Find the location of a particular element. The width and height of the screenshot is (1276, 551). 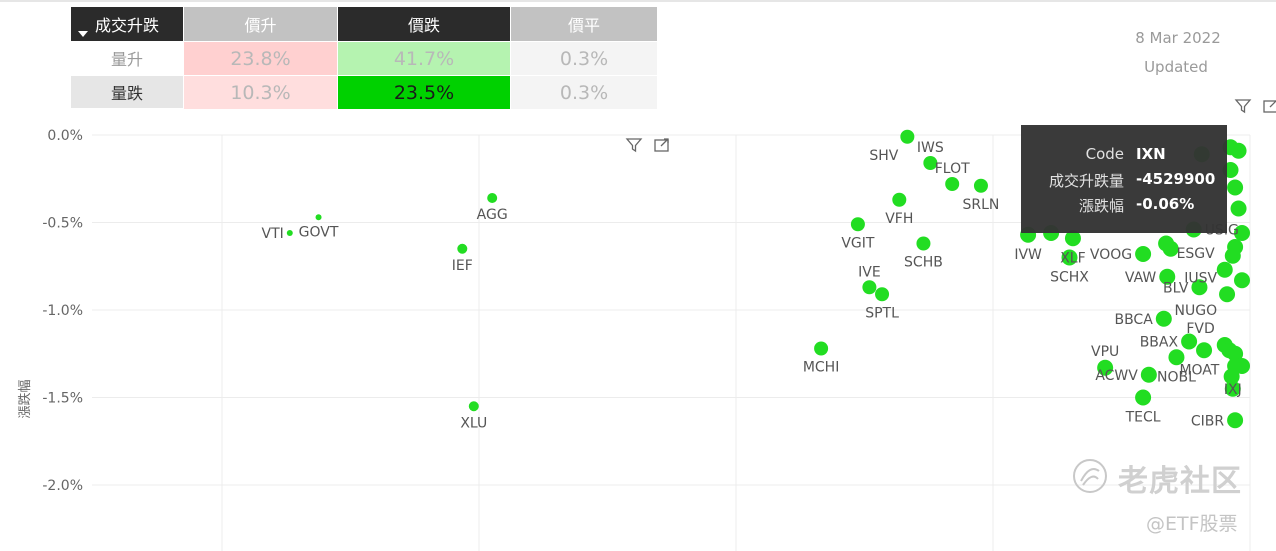

point-label: BBCA is located at coordinates (1133, 320).